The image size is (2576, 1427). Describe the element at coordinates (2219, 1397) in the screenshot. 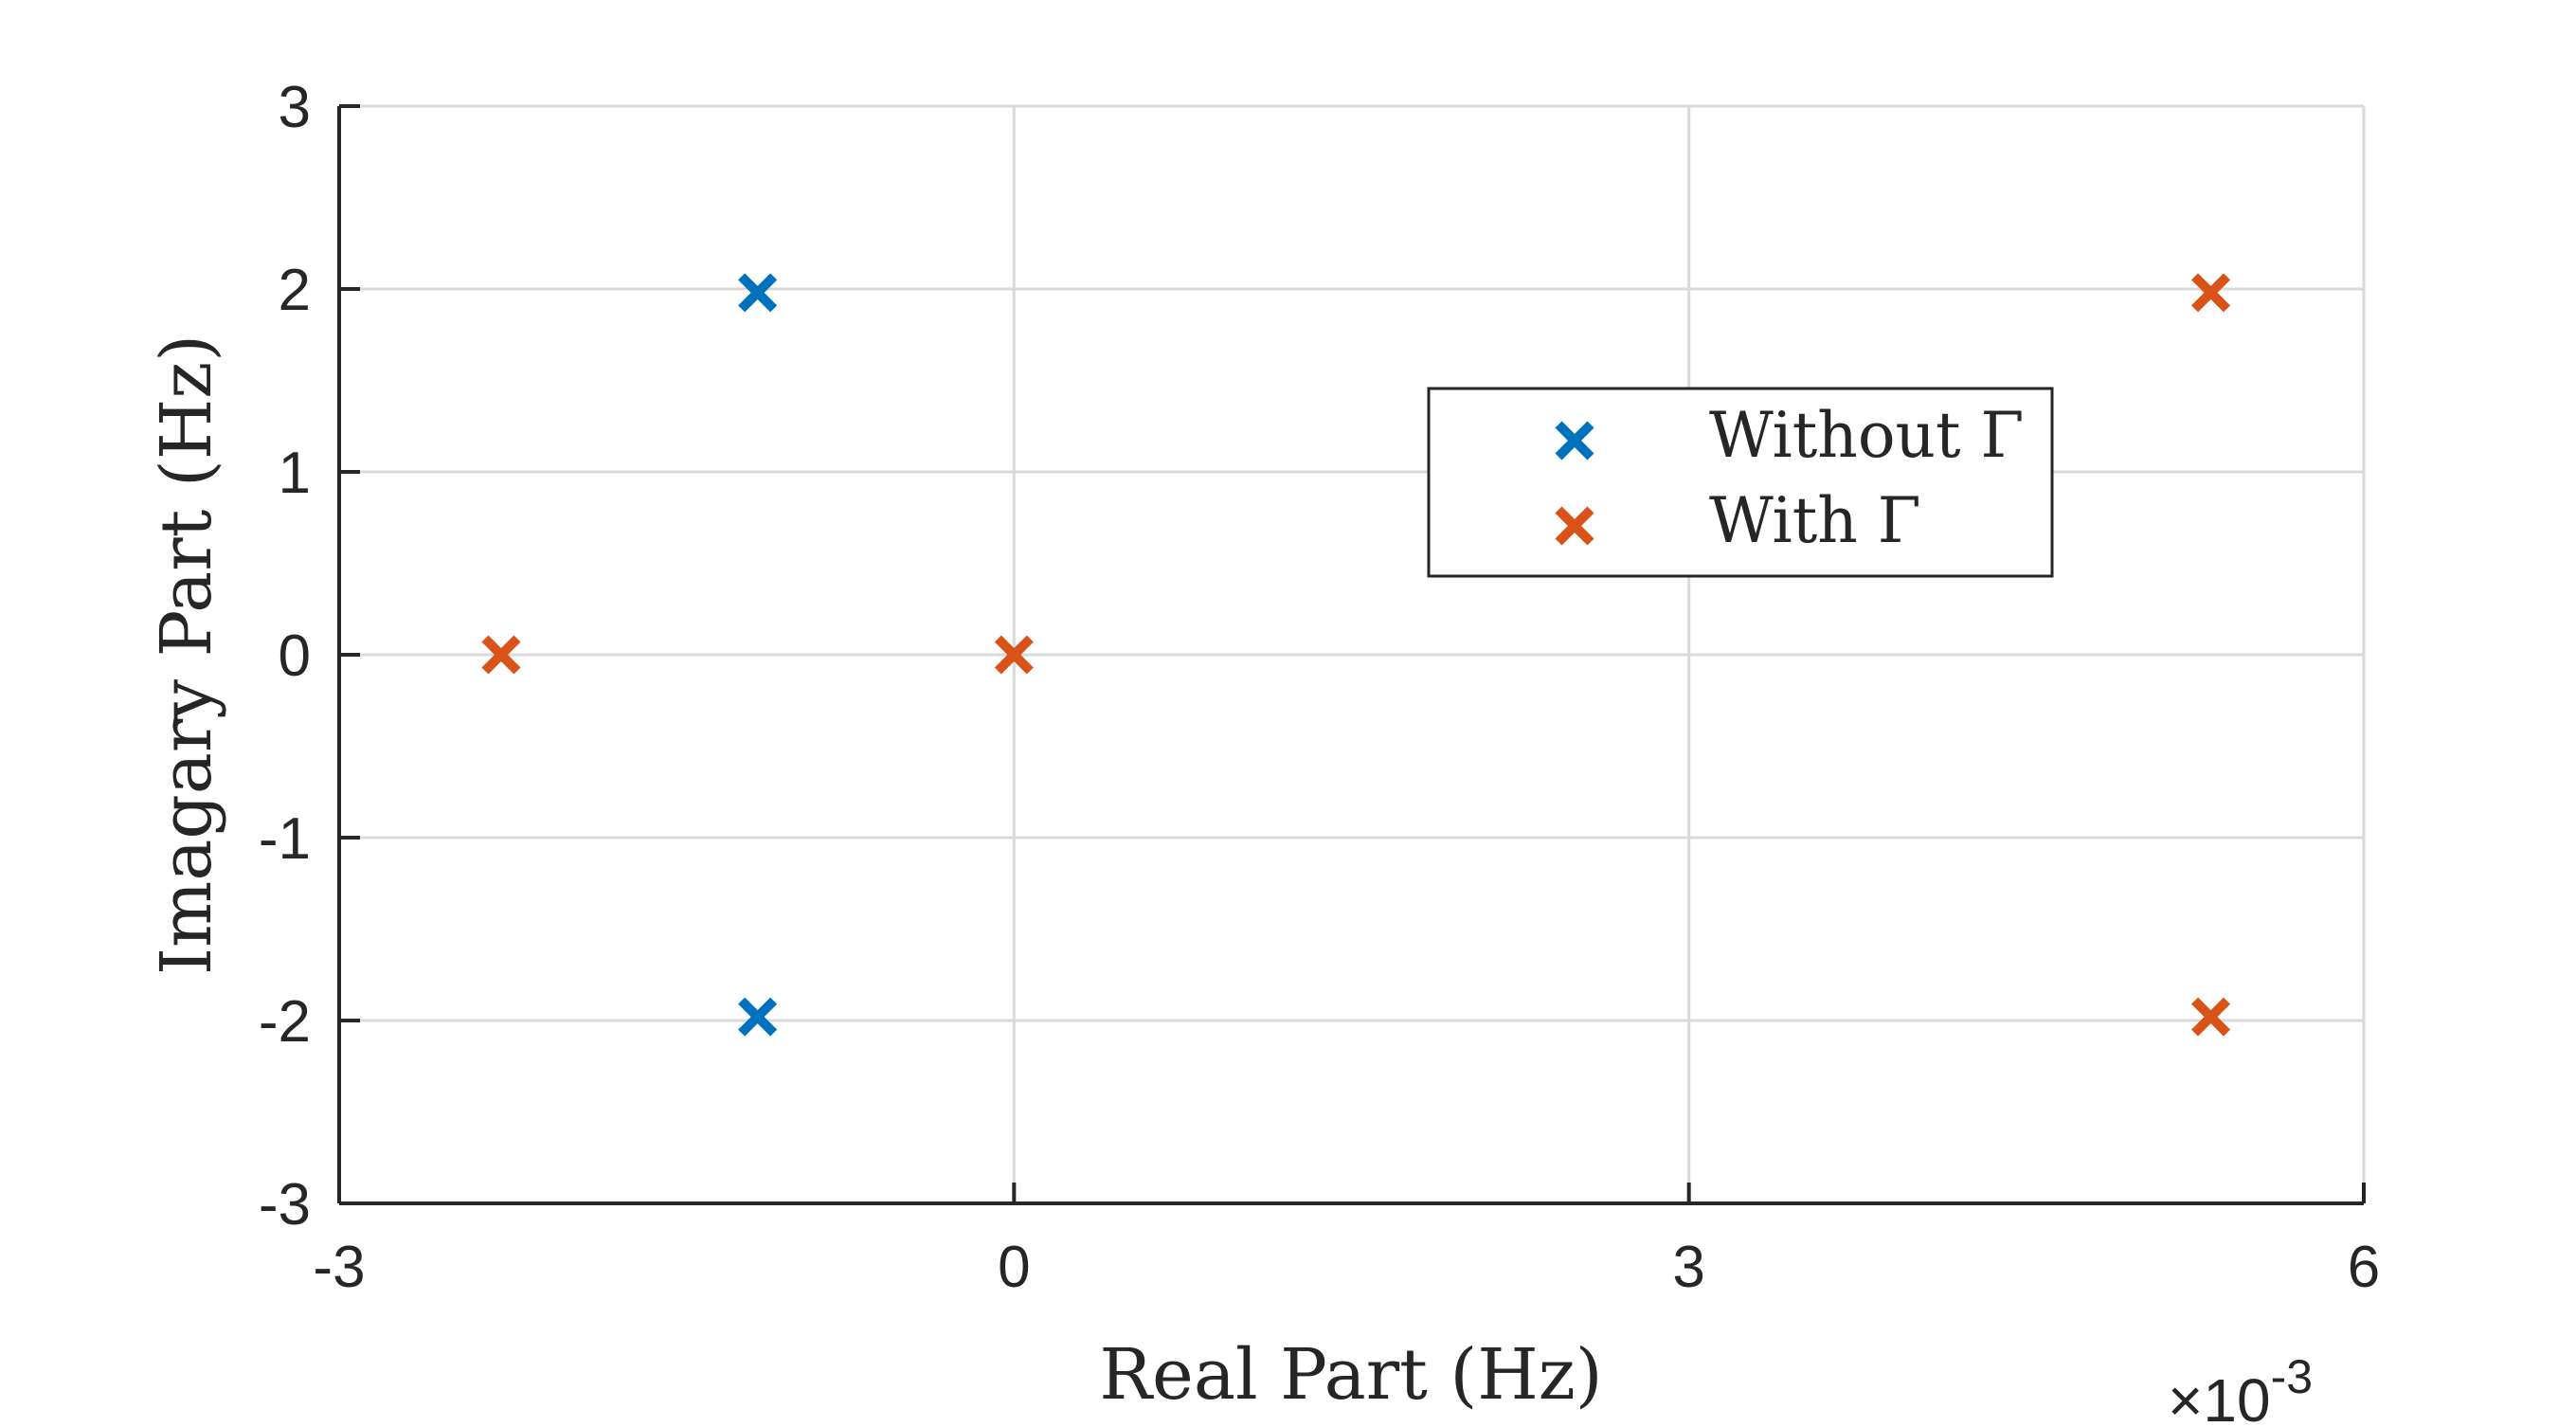

I see `x-axis-multiplier-base: ×10` at that location.